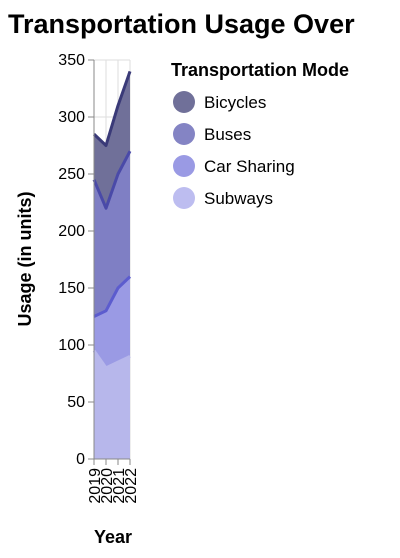 This screenshot has height=558, width=400. What do you see at coordinates (184, 102) in the screenshot?
I see `legend-symbol-bicycles` at bounding box center [184, 102].